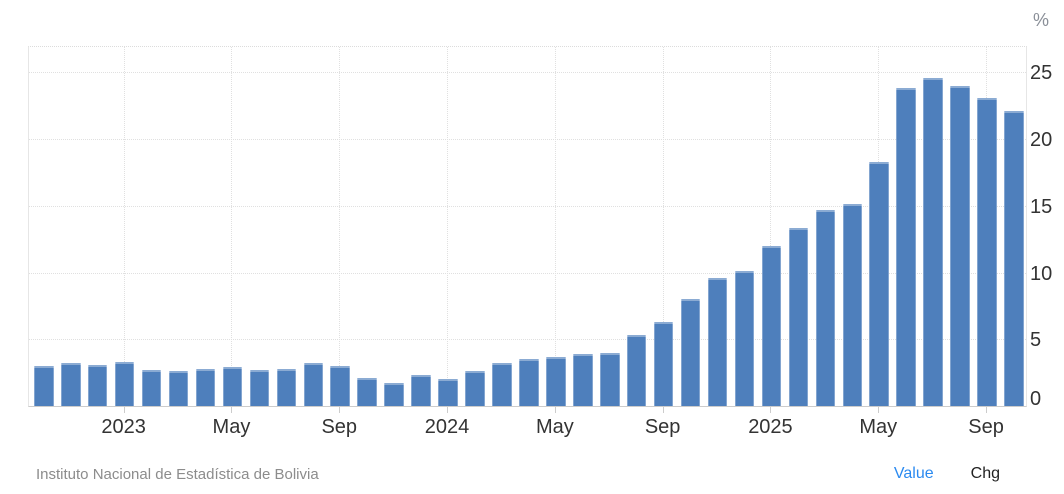 The height and width of the screenshot is (494, 1064). I want to click on y-axis-label: 15, so click(1041, 206).